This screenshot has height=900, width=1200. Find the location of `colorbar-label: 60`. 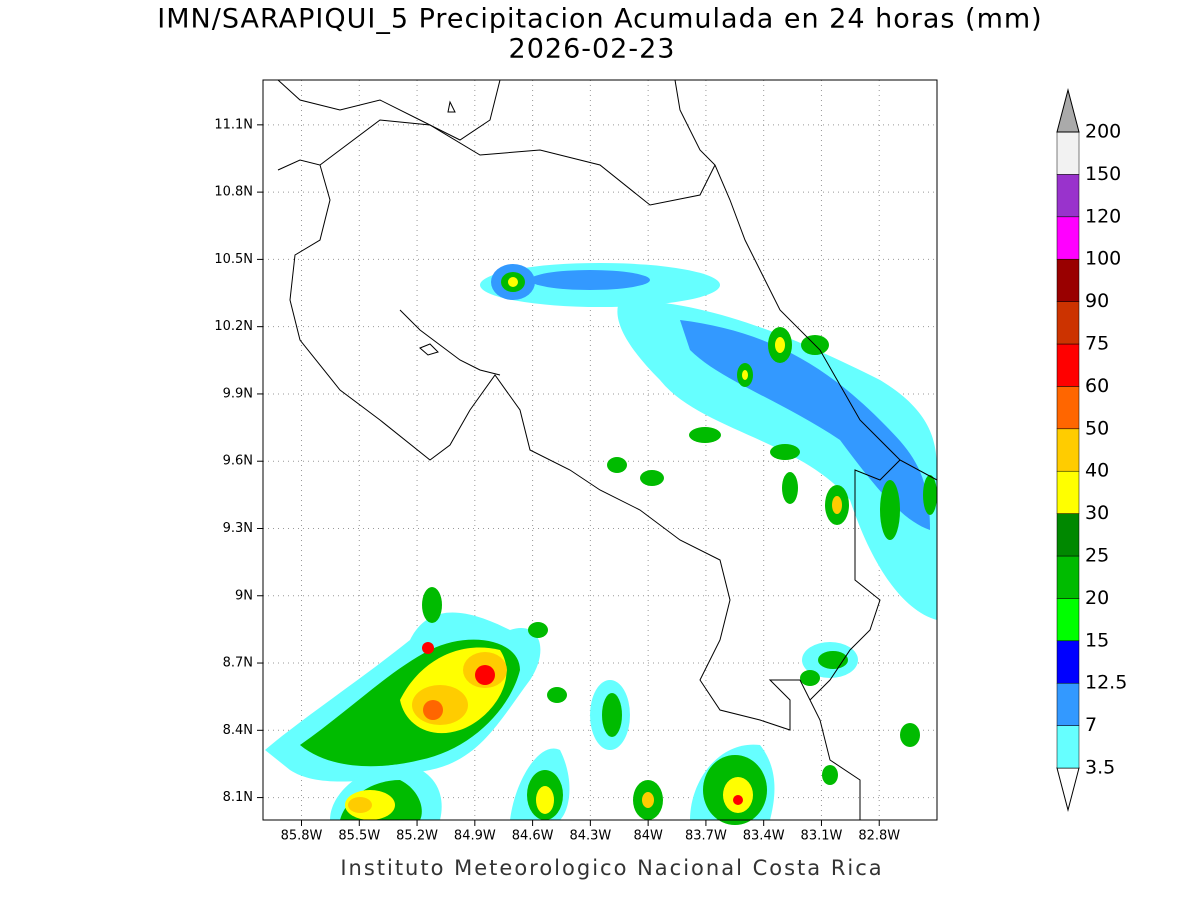

colorbar-label: 60 is located at coordinates (1097, 386).